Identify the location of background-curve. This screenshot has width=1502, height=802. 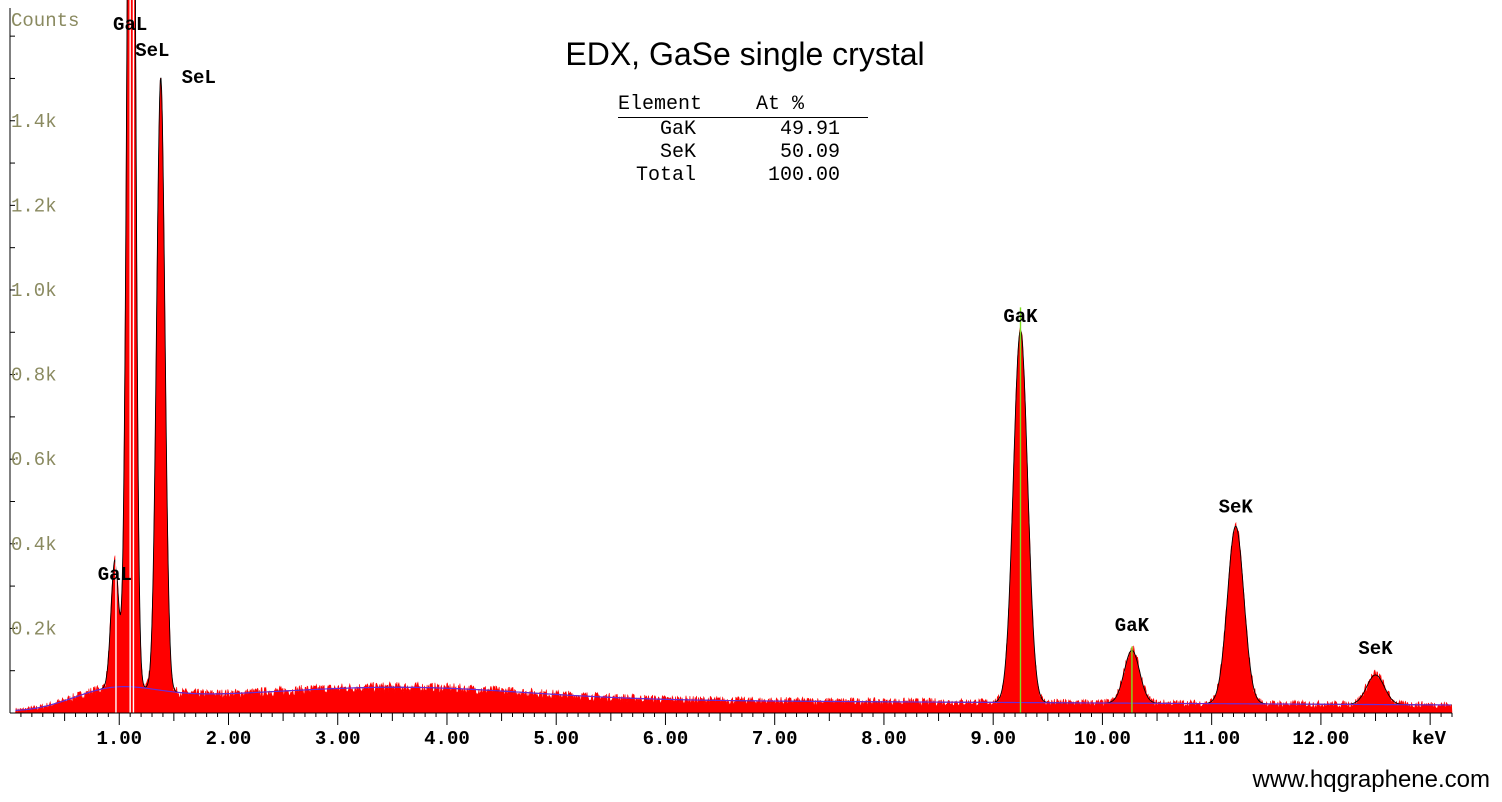
(733, 698).